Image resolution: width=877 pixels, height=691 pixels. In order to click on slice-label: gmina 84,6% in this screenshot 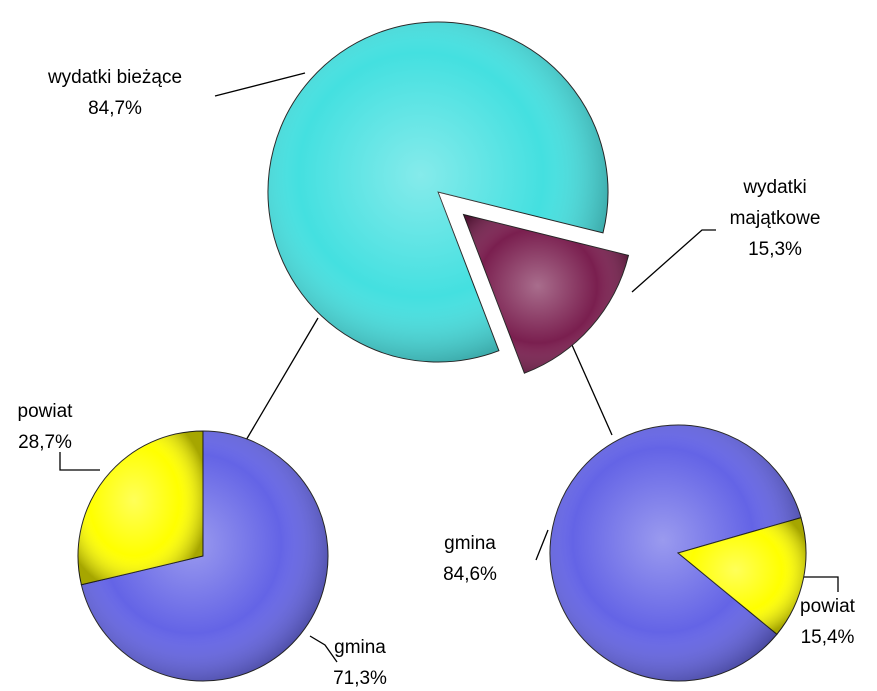, I will do `click(470, 559)`.